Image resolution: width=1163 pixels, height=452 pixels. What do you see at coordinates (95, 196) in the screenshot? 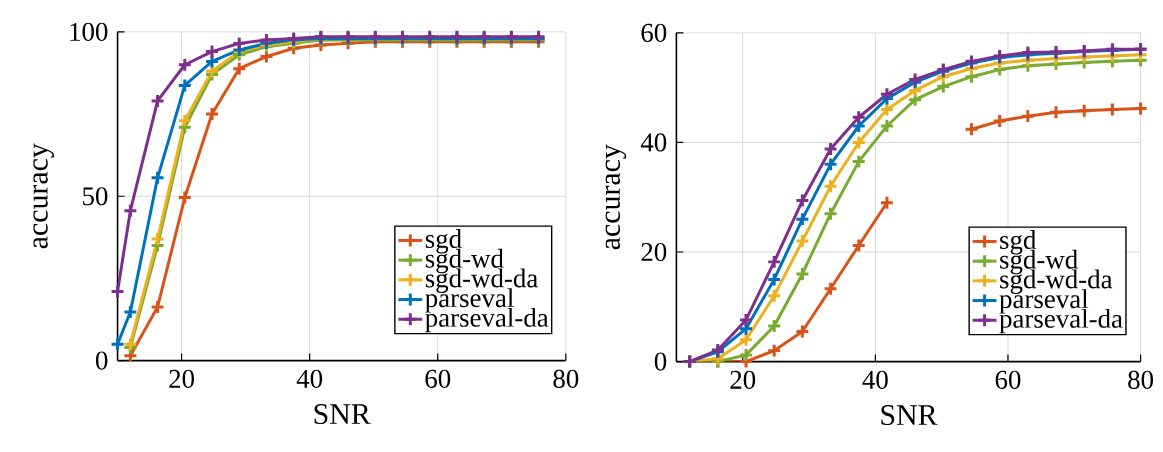
I see `y-tick-label: 50` at bounding box center [95, 196].